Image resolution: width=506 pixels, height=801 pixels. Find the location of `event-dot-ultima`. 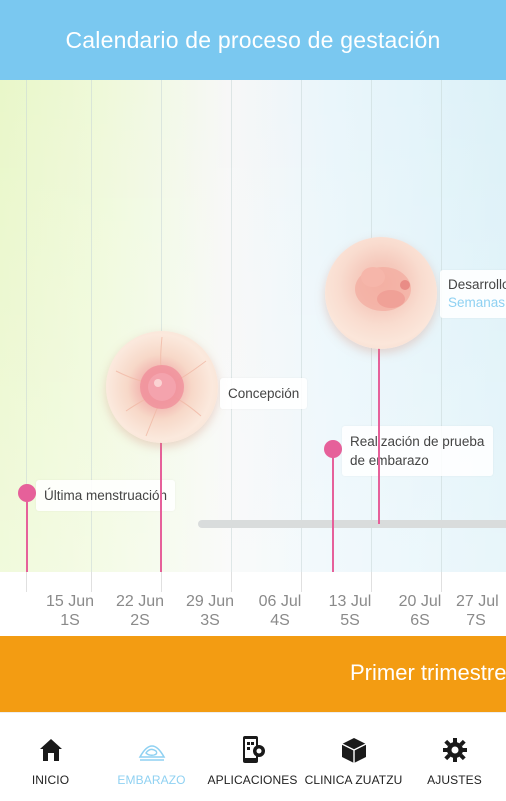

event-dot-ultima is located at coordinates (27, 493).